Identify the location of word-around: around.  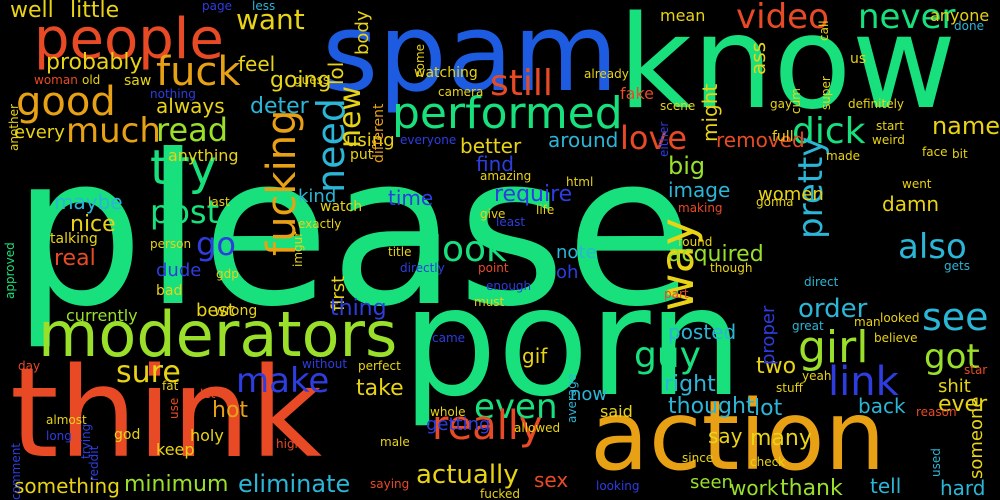
(583, 140).